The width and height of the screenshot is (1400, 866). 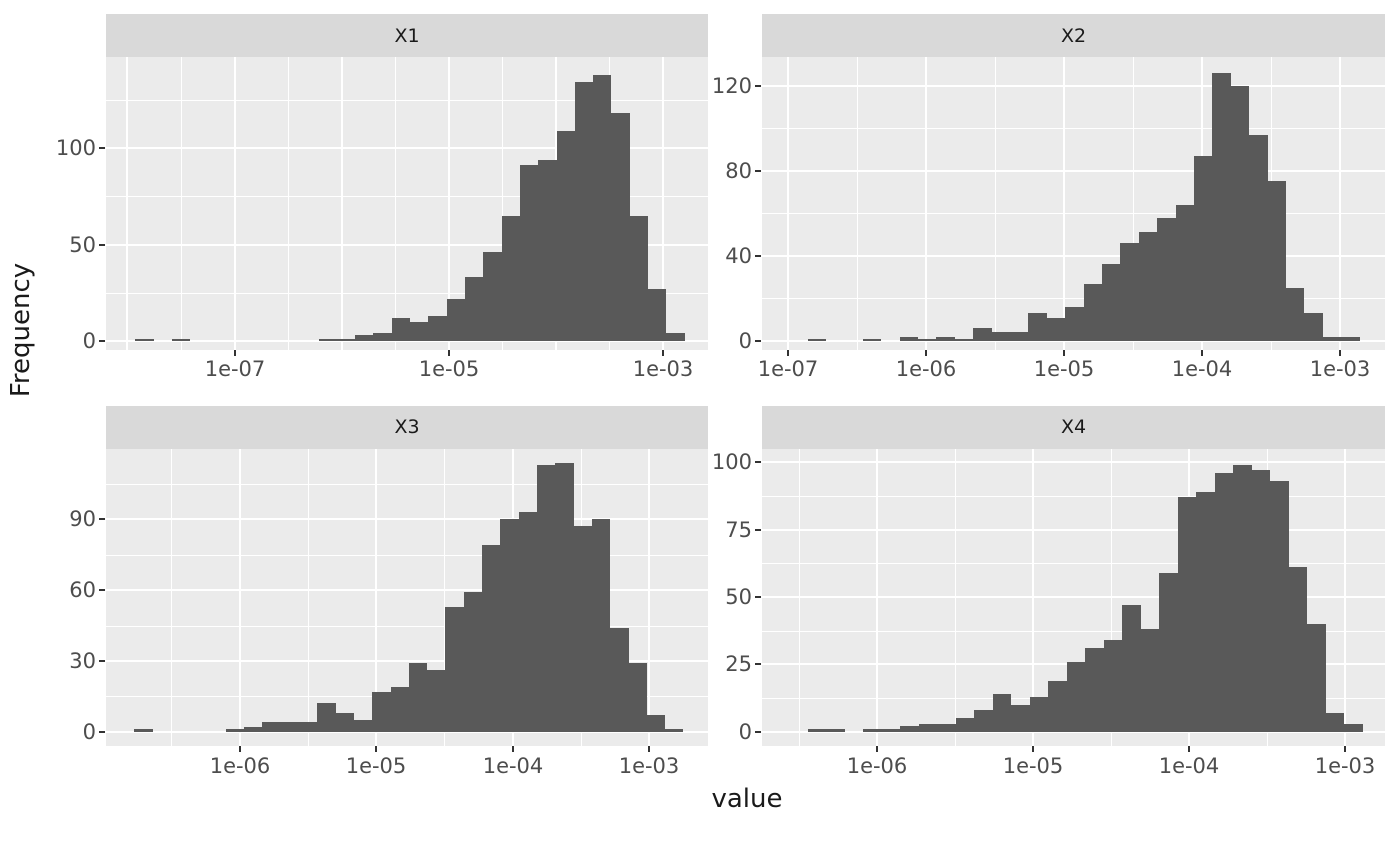 What do you see at coordinates (82, 519) in the screenshot?
I see `y-axis-tick-label: 90` at bounding box center [82, 519].